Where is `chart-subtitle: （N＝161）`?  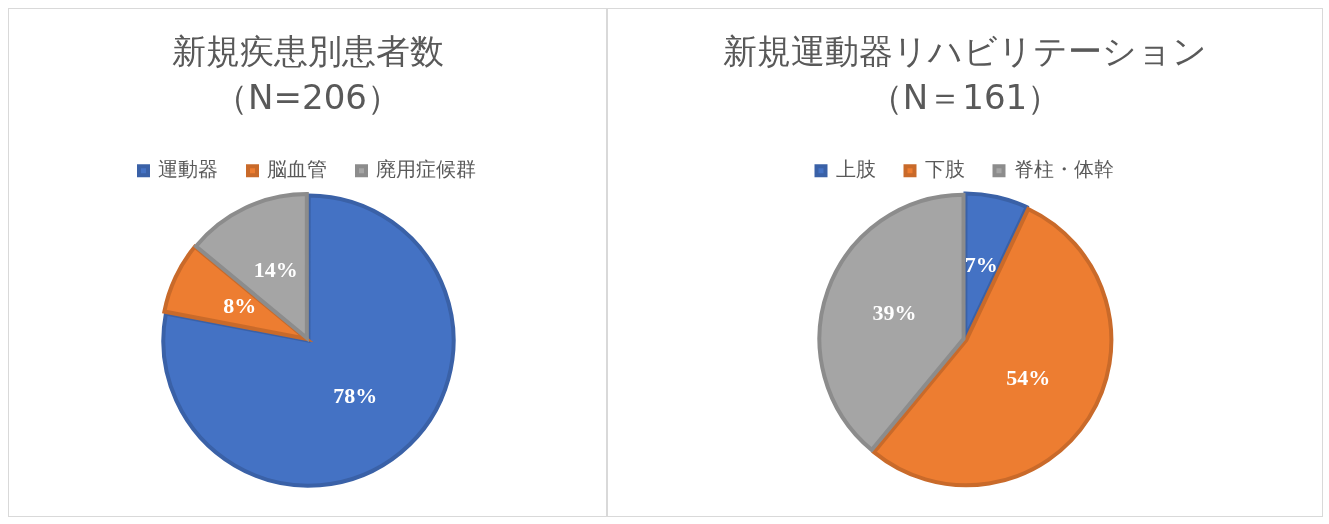
chart-subtitle: （N＝161） is located at coordinates (965, 96).